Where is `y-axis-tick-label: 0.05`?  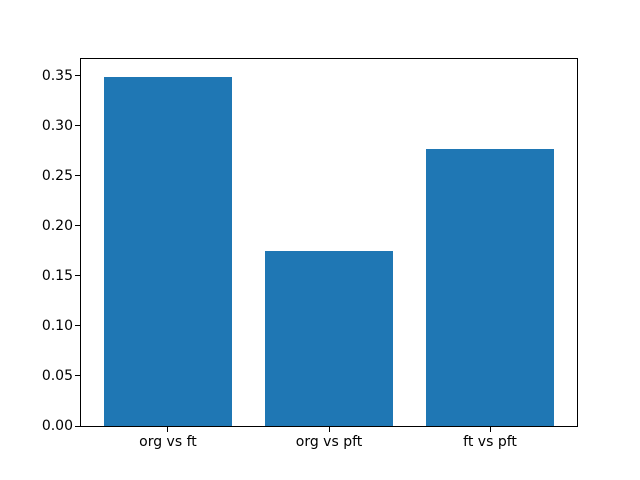 y-axis-tick-label: 0.05 is located at coordinates (57, 375).